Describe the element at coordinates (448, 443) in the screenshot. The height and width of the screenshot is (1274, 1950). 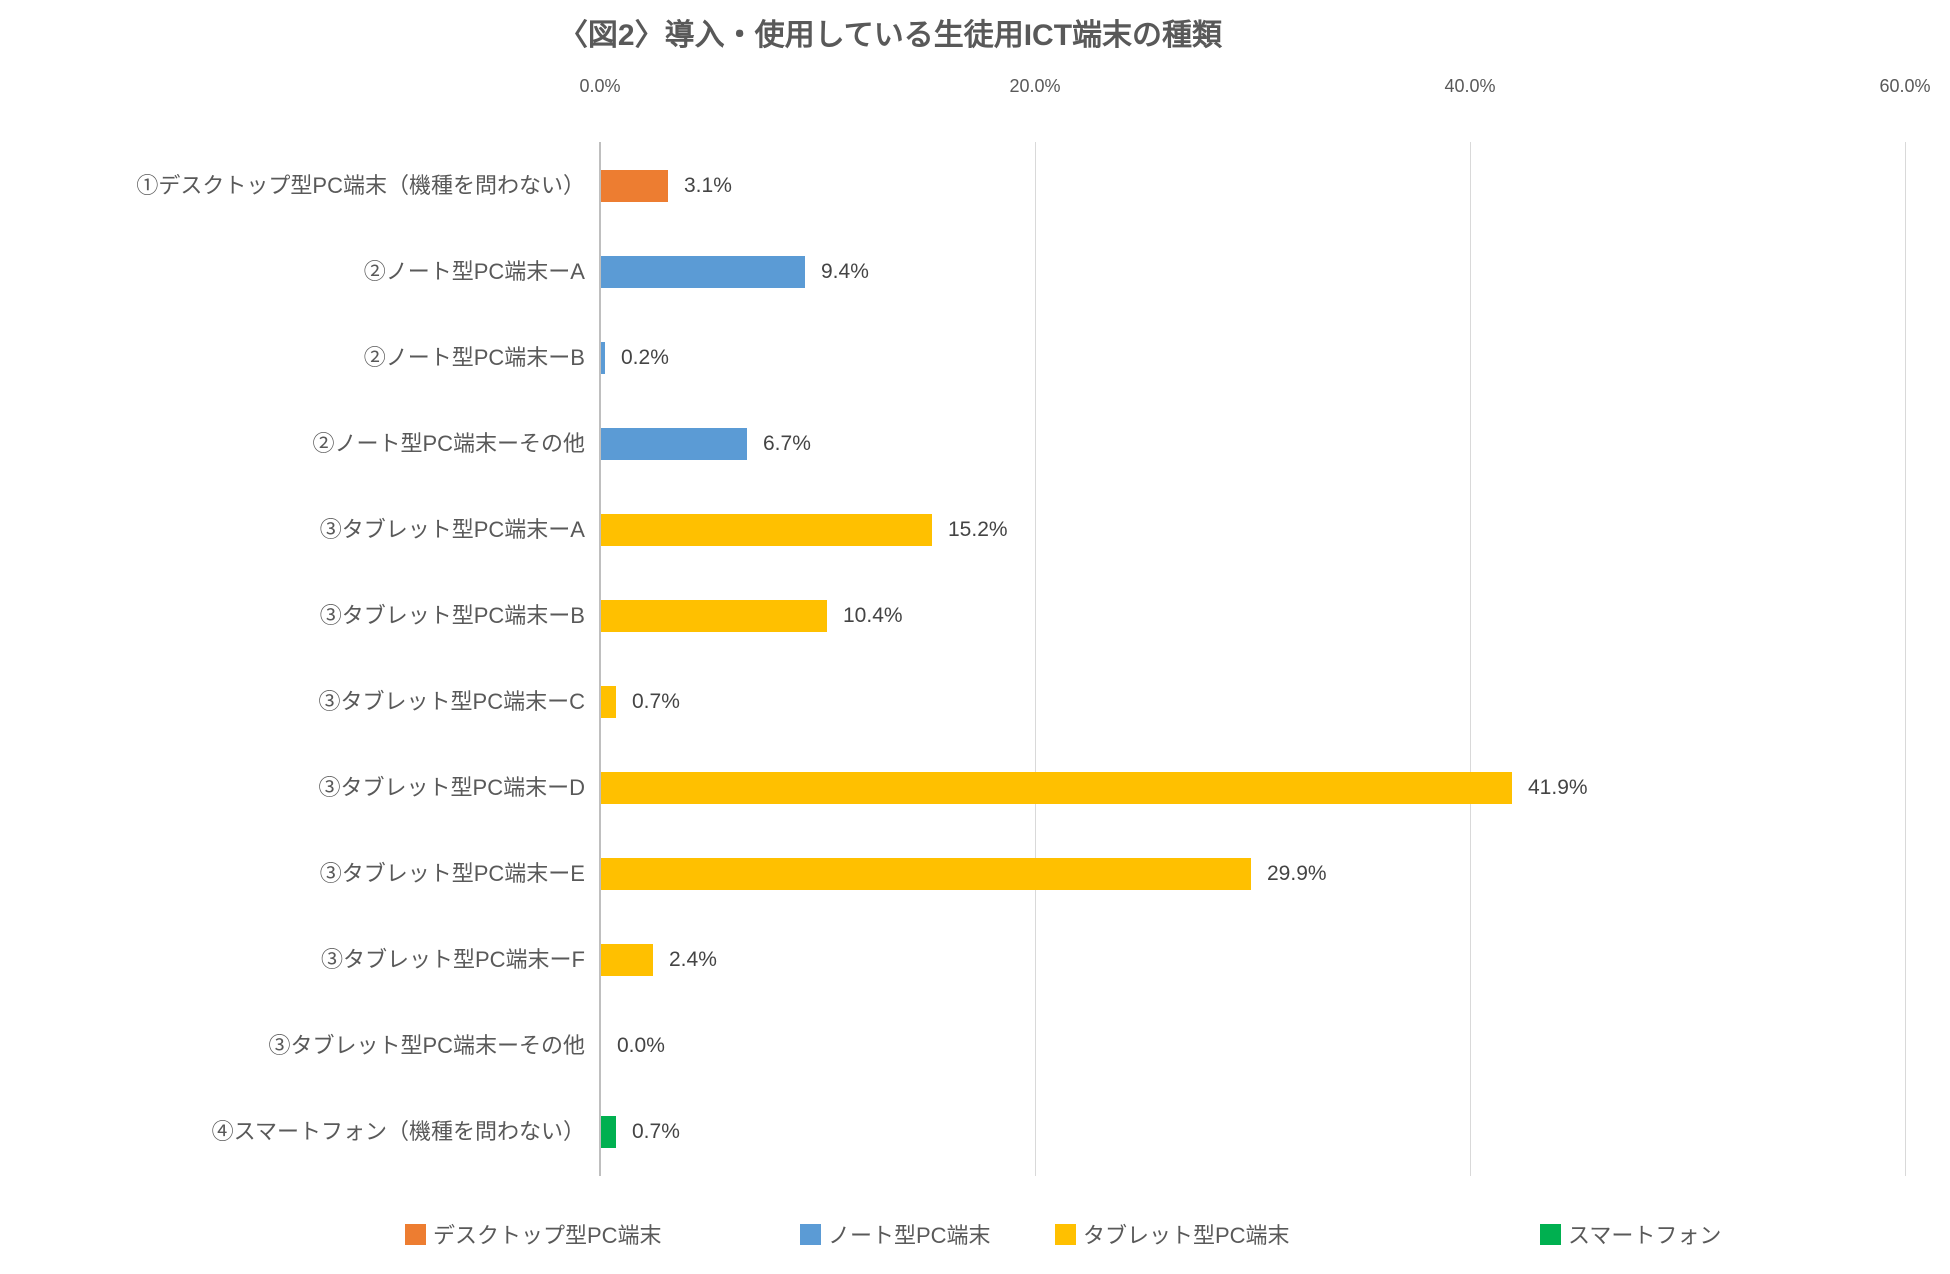
I see `category-label: ②ノート型PC端末ーその他` at that location.